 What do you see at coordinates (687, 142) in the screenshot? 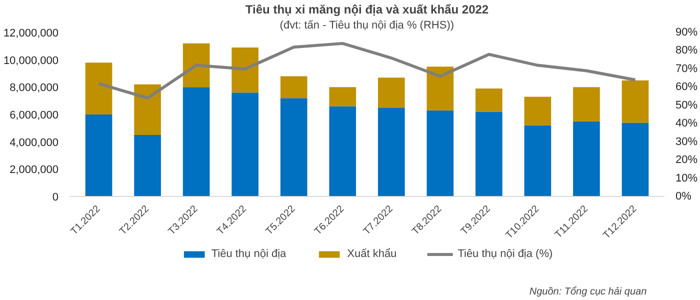
I see `y2-tick-label: 30%` at bounding box center [687, 142].